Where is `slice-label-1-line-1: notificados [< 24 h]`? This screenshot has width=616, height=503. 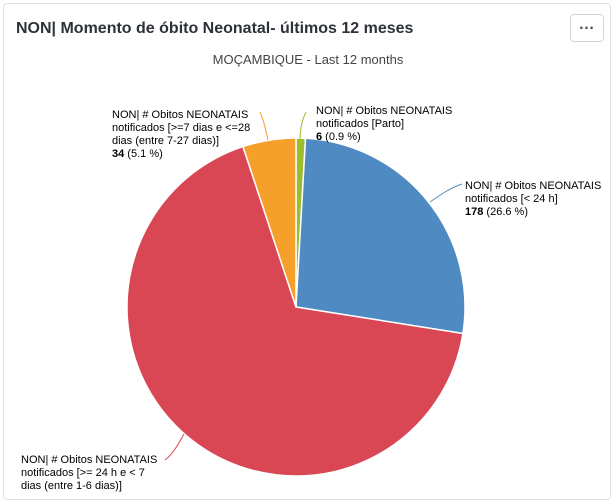
slice-label-1-line-1: notificados [< 24 h] is located at coordinates (511, 199).